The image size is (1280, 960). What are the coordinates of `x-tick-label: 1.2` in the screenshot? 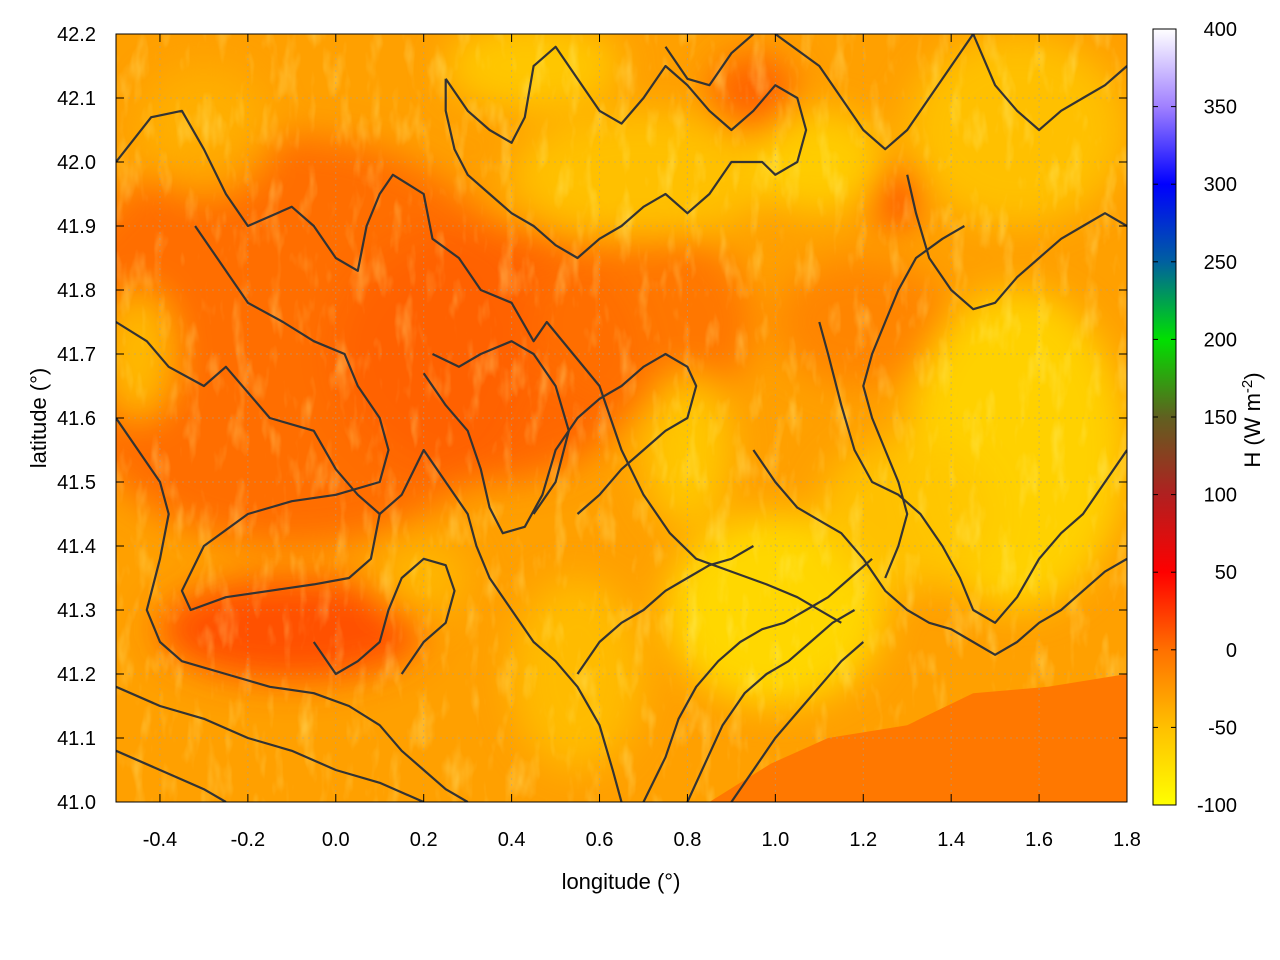 It's located at (863, 840).